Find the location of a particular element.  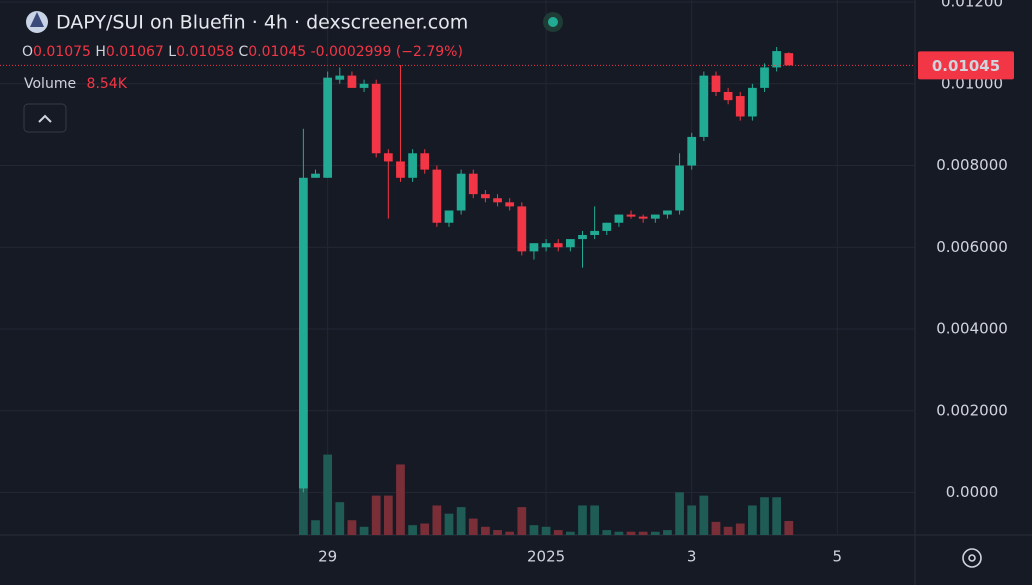

x-tick-label: 5 is located at coordinates (838, 557).